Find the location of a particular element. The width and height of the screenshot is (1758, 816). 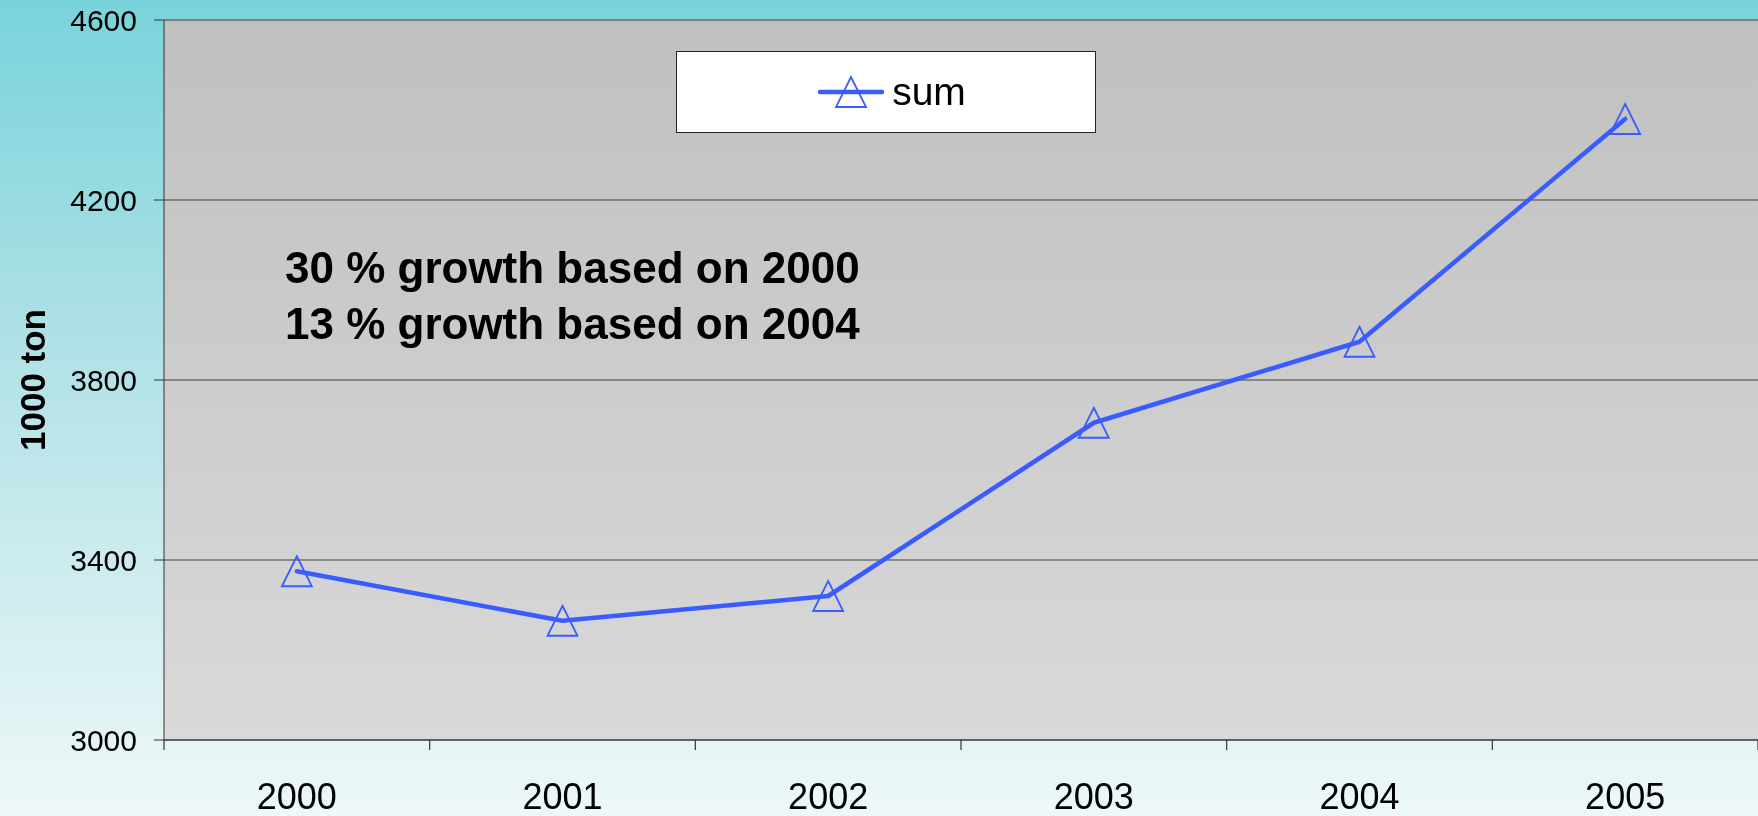

y-tick-label: 3000 is located at coordinates (103, 740).